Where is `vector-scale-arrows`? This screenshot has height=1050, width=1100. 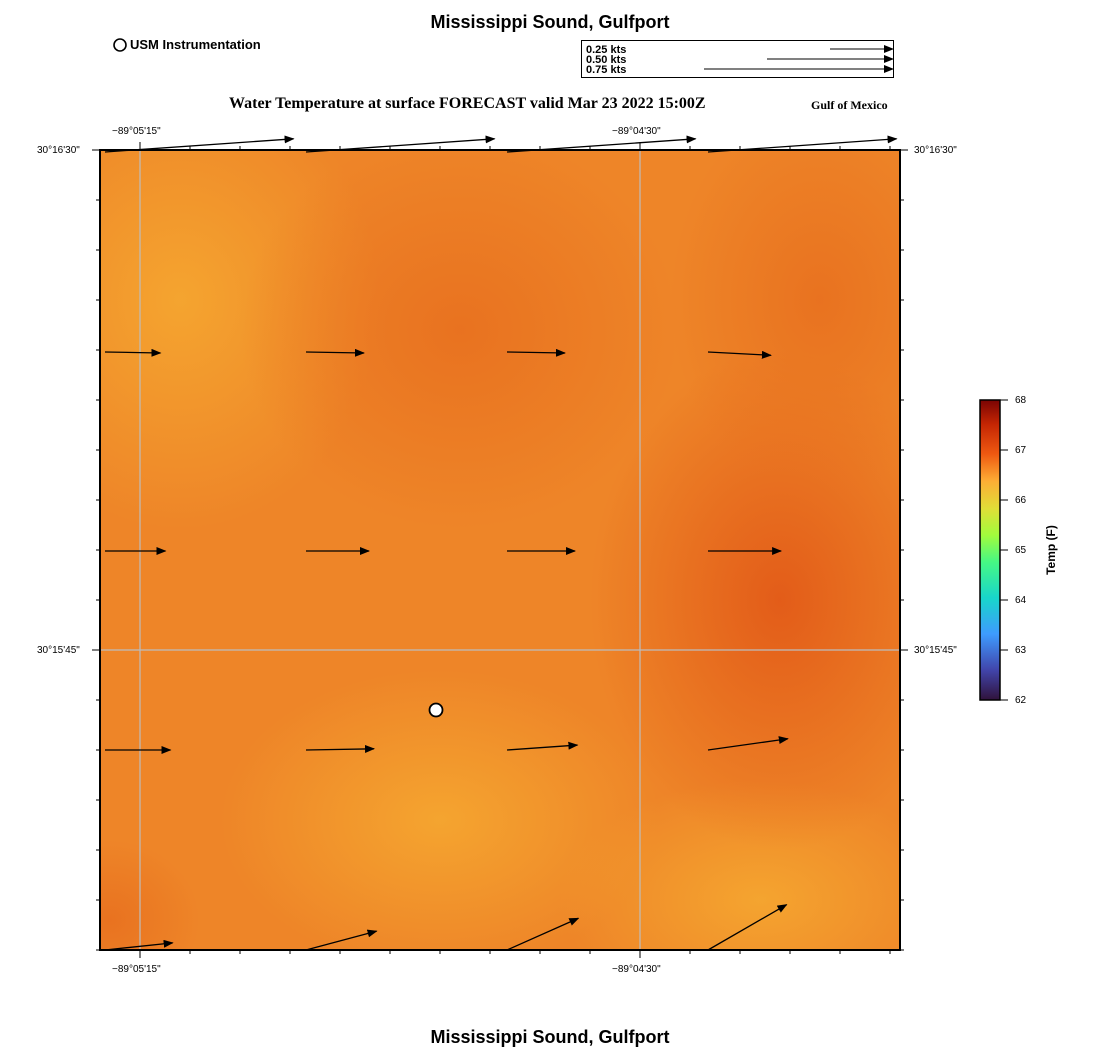
vector-scale-arrows is located at coordinates (799, 59).